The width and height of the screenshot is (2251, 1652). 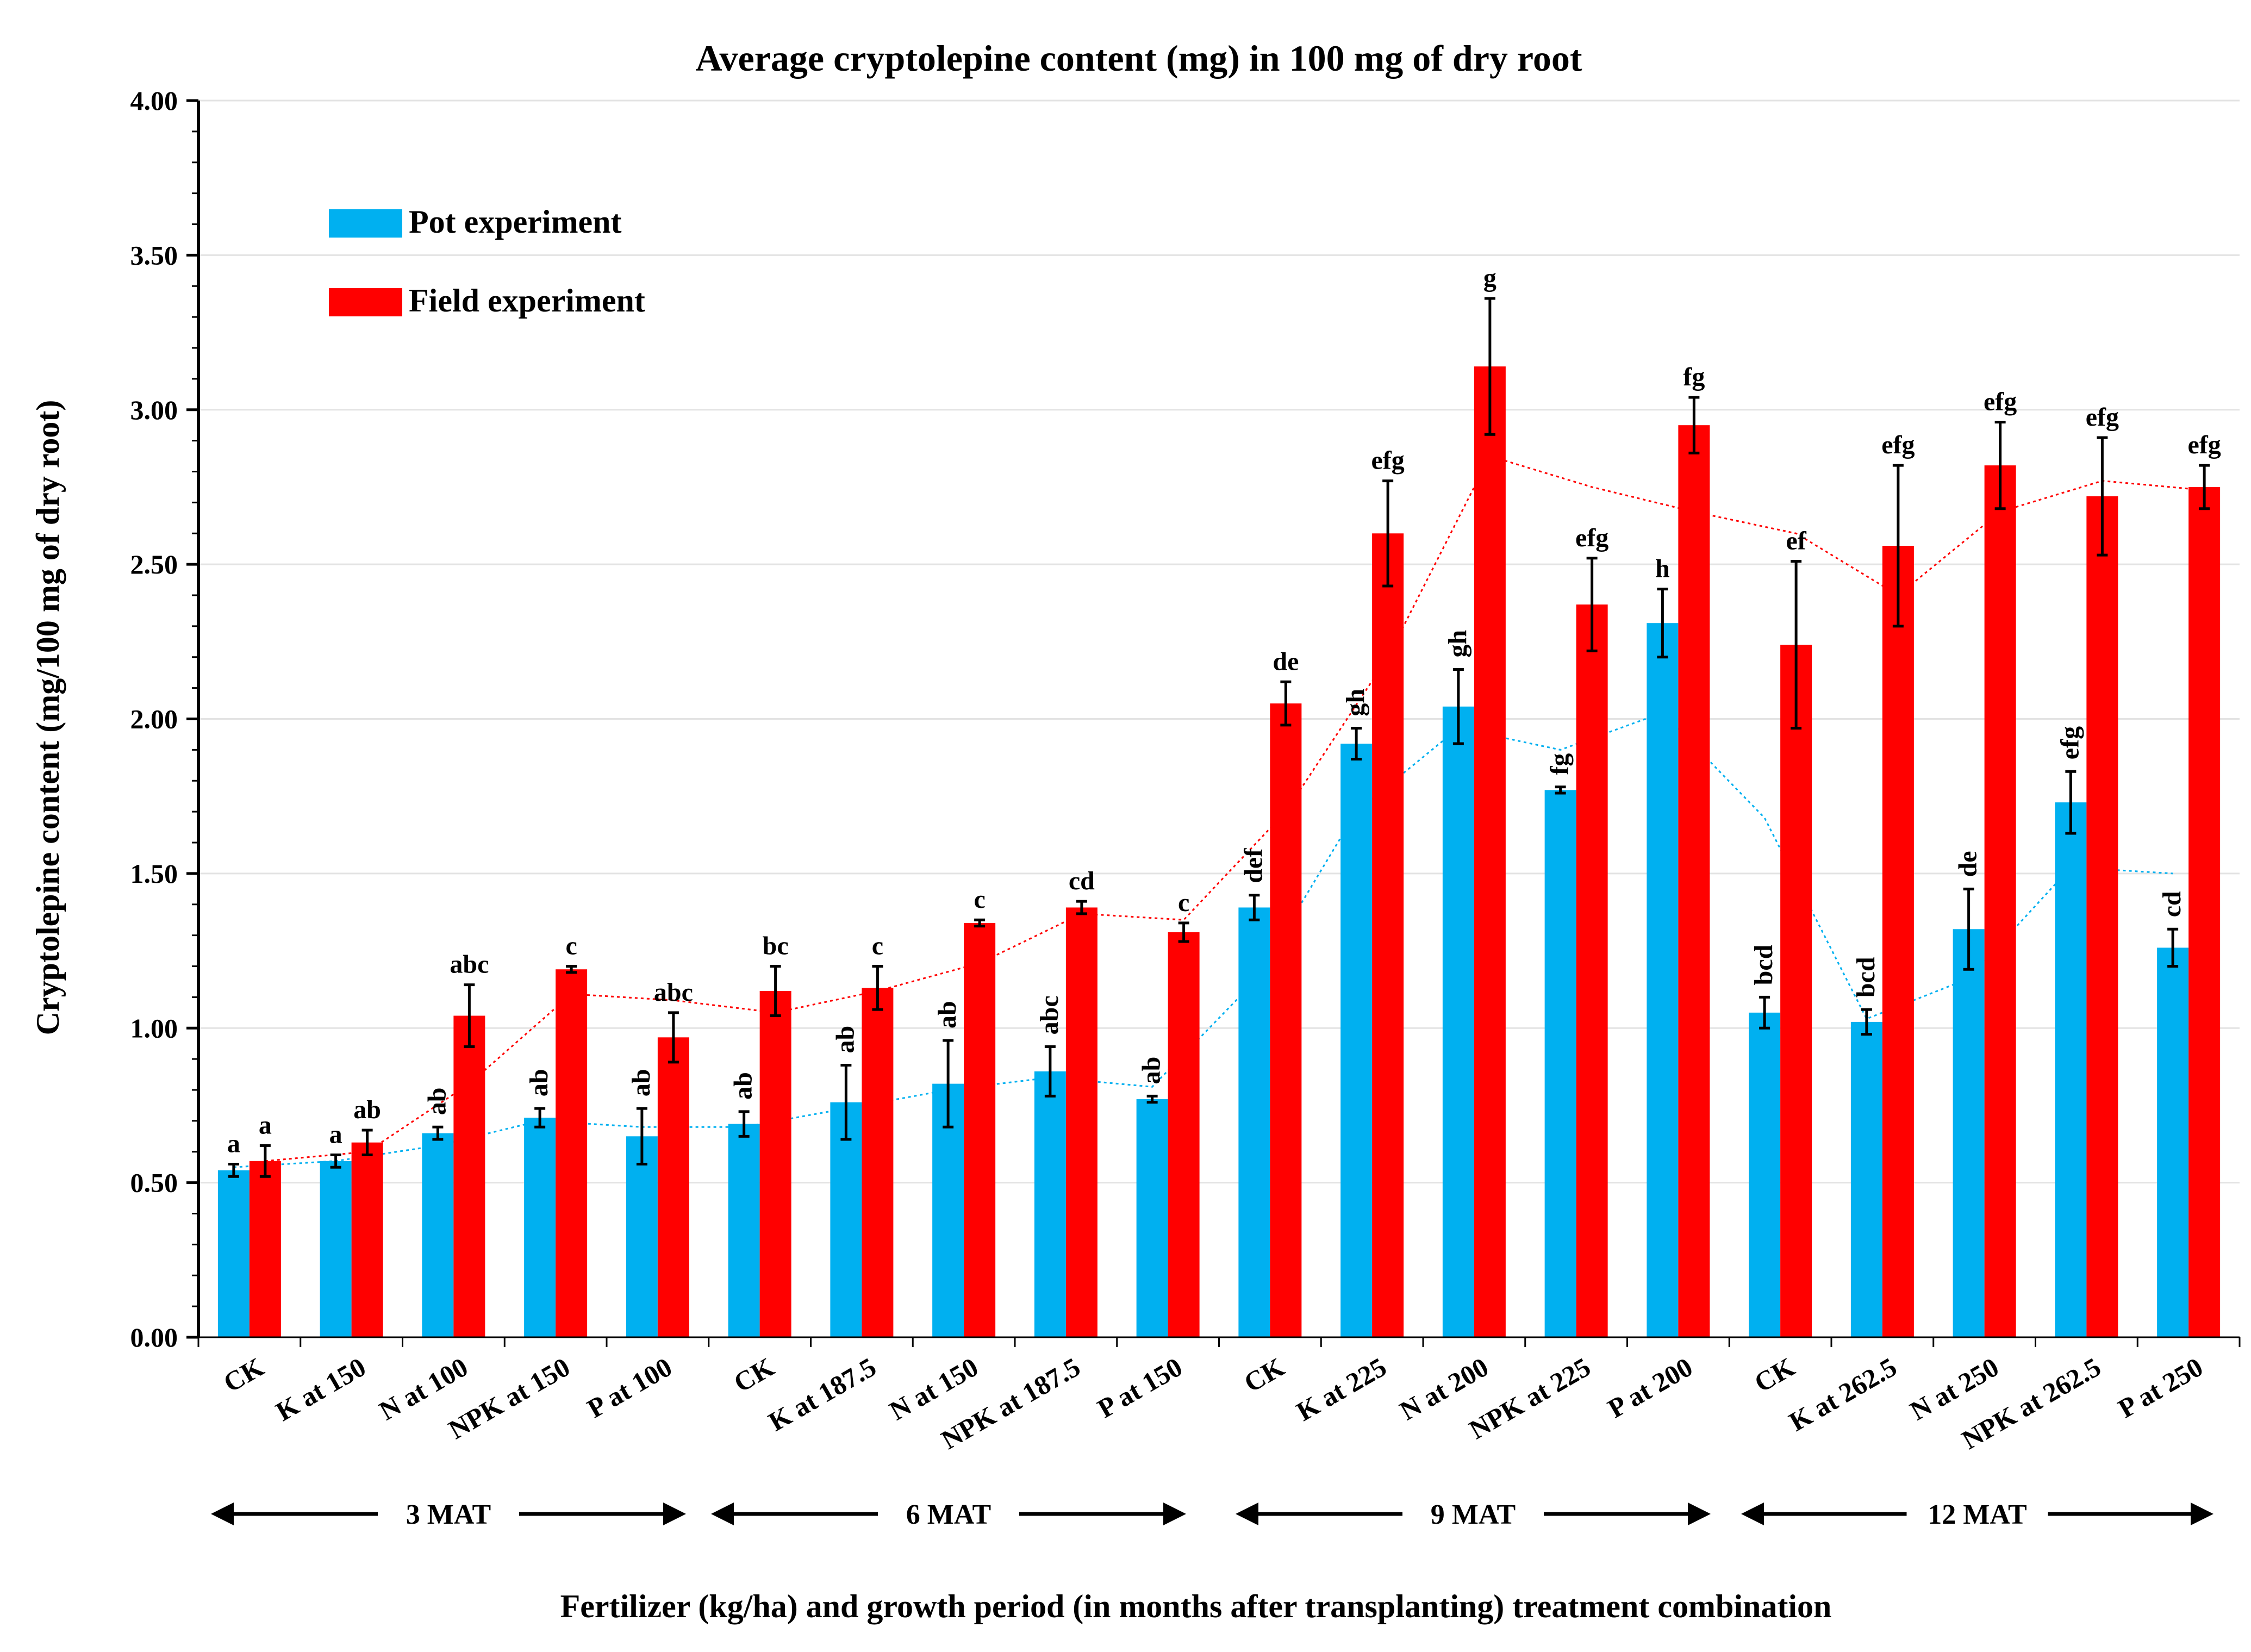 I want to click on legend-swatch-field, so click(x=365, y=302).